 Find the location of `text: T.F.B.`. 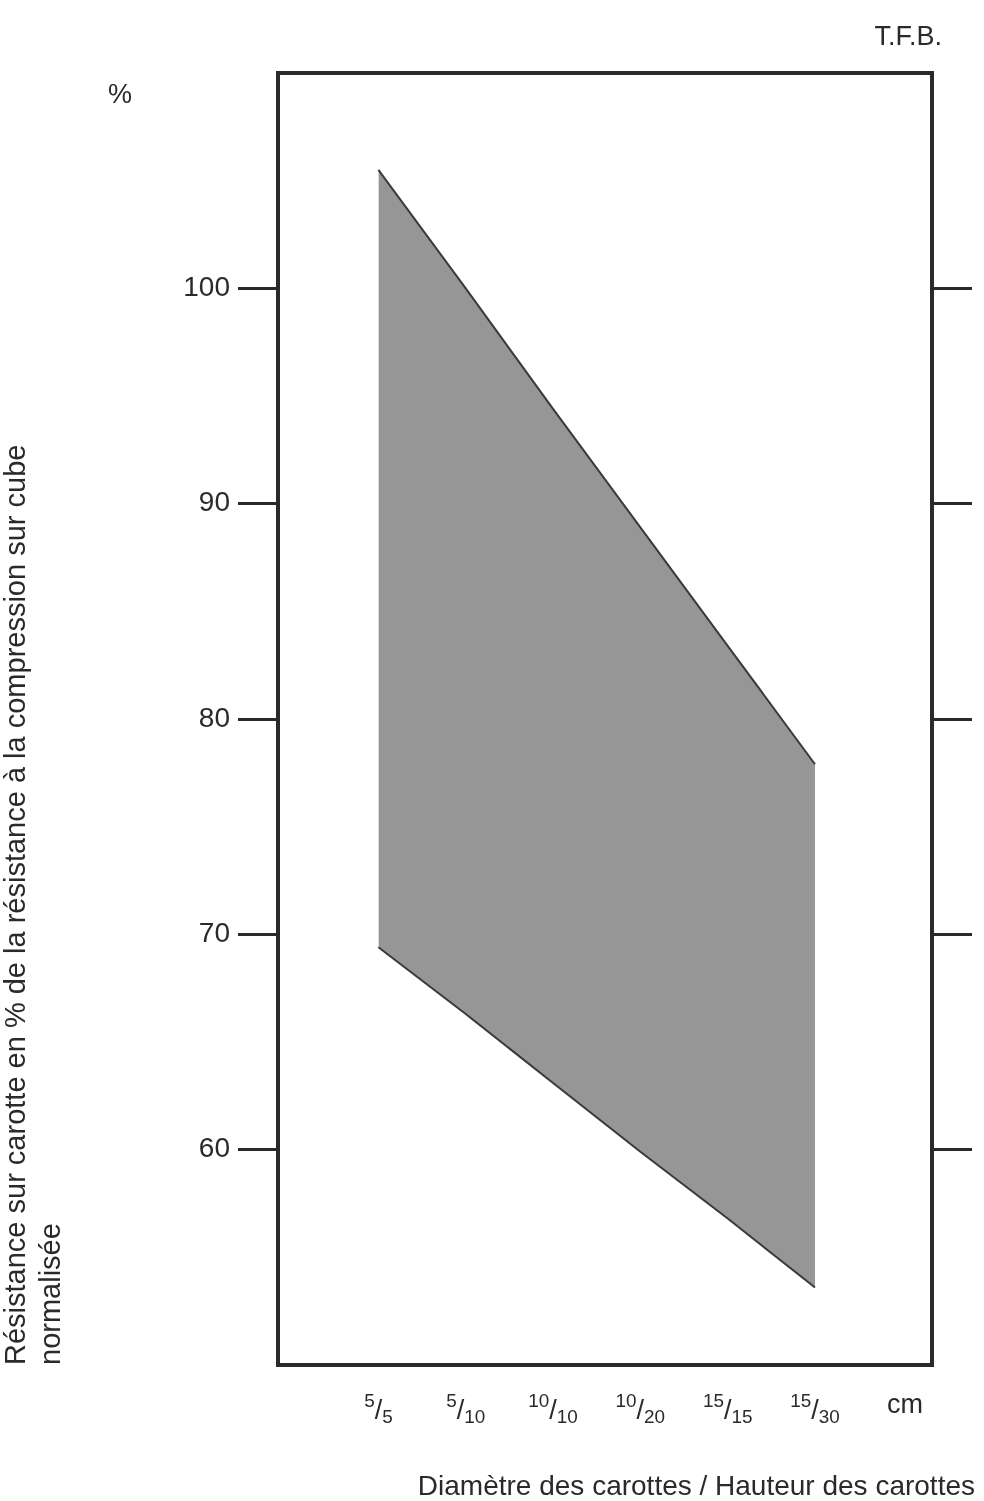

text: T.F.B. is located at coordinates (908, 36).